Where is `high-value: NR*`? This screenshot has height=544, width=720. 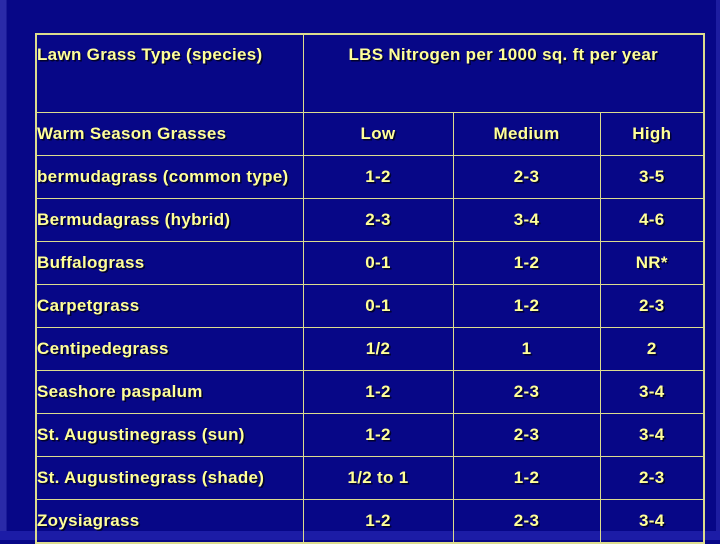
high-value: NR* is located at coordinates (652, 263).